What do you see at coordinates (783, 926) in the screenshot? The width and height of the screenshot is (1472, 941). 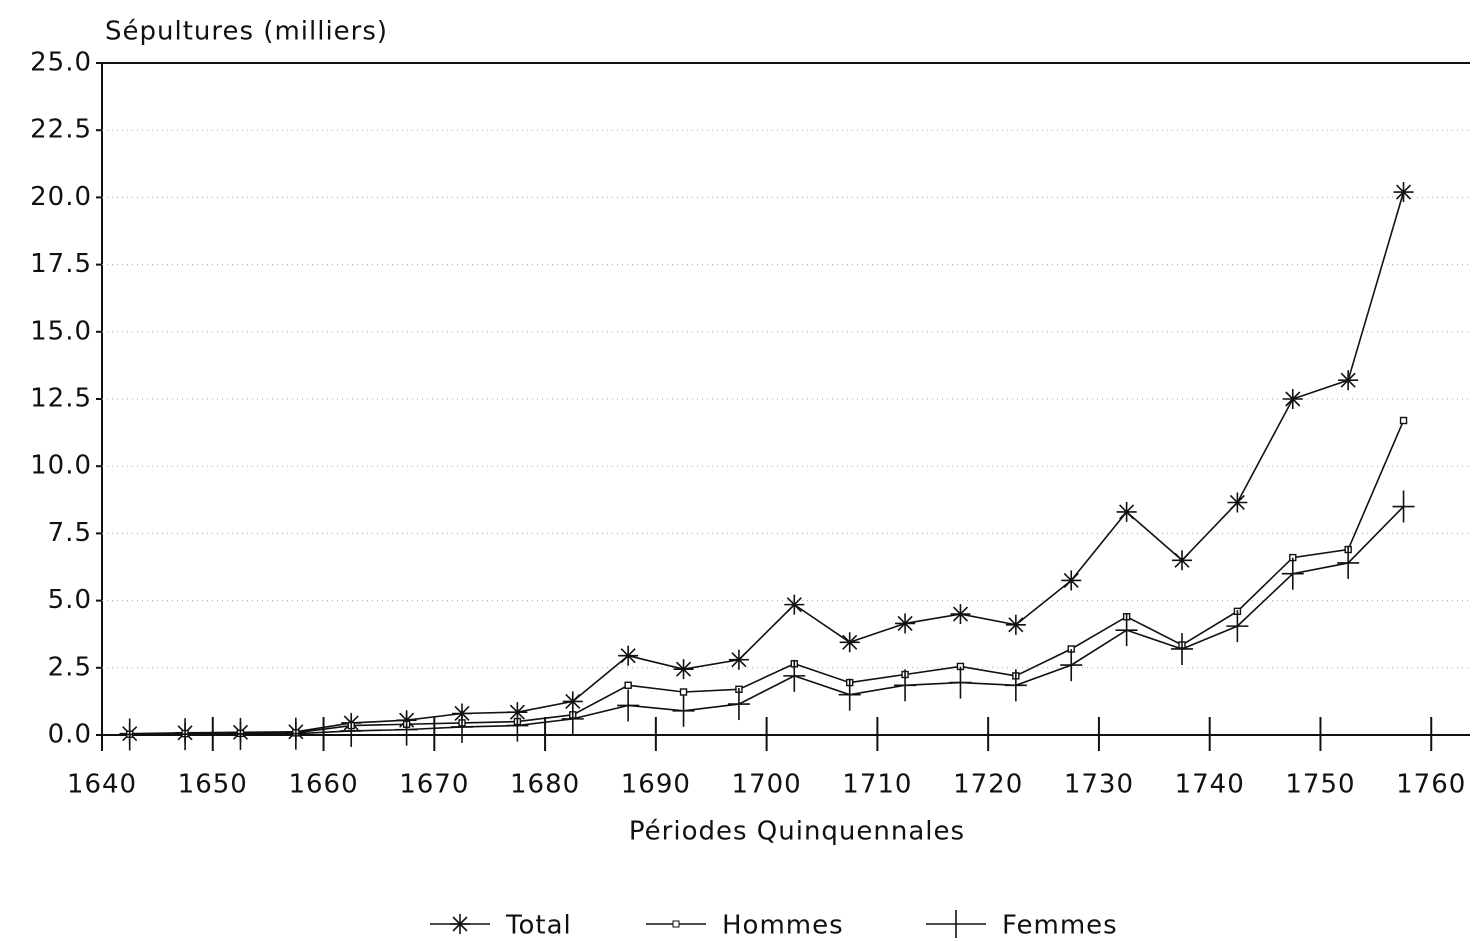 I see `legend-label: Hommes` at bounding box center [783, 926].